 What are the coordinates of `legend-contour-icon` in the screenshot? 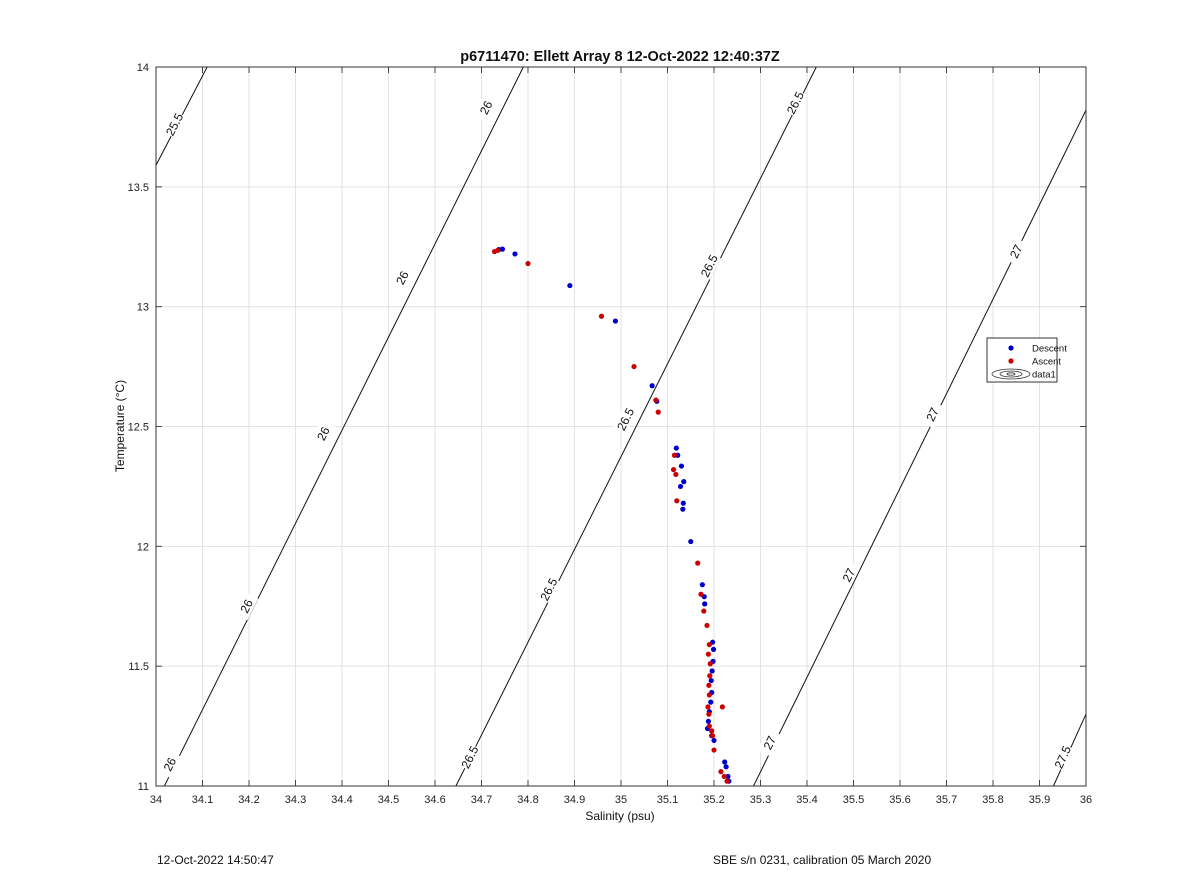 It's located at (1011, 374).